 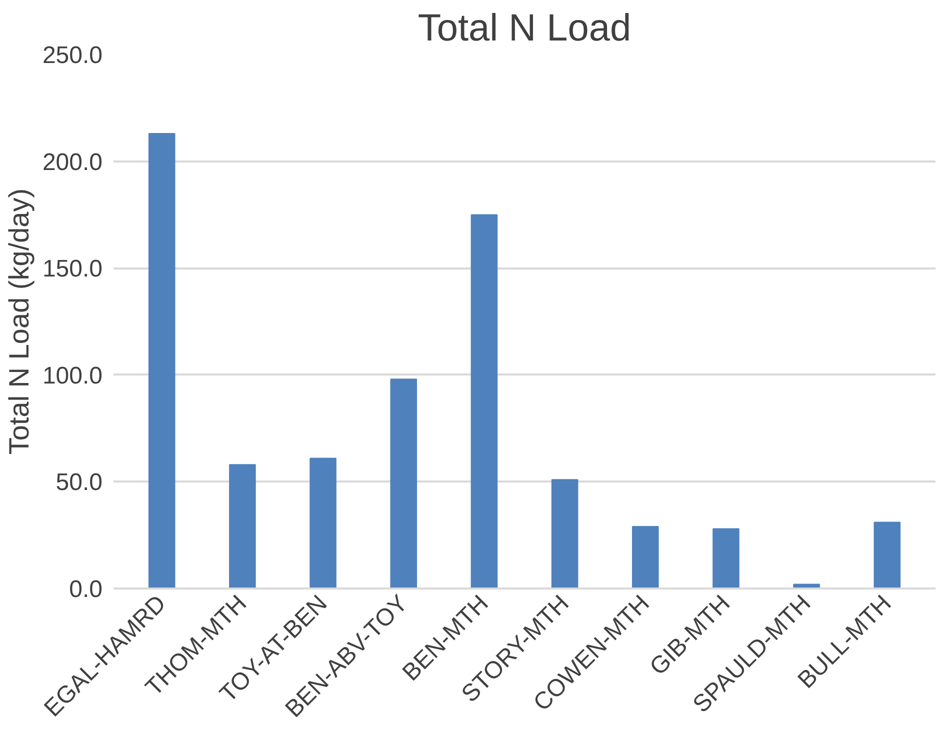 I want to click on y-tick-label: 150.0, so click(x=72, y=269).